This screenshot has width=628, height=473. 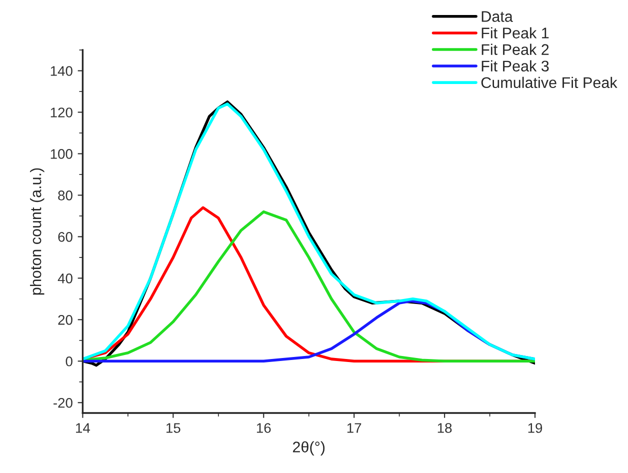 I want to click on y-axis-title: photon count (a.u.), so click(x=37, y=231).